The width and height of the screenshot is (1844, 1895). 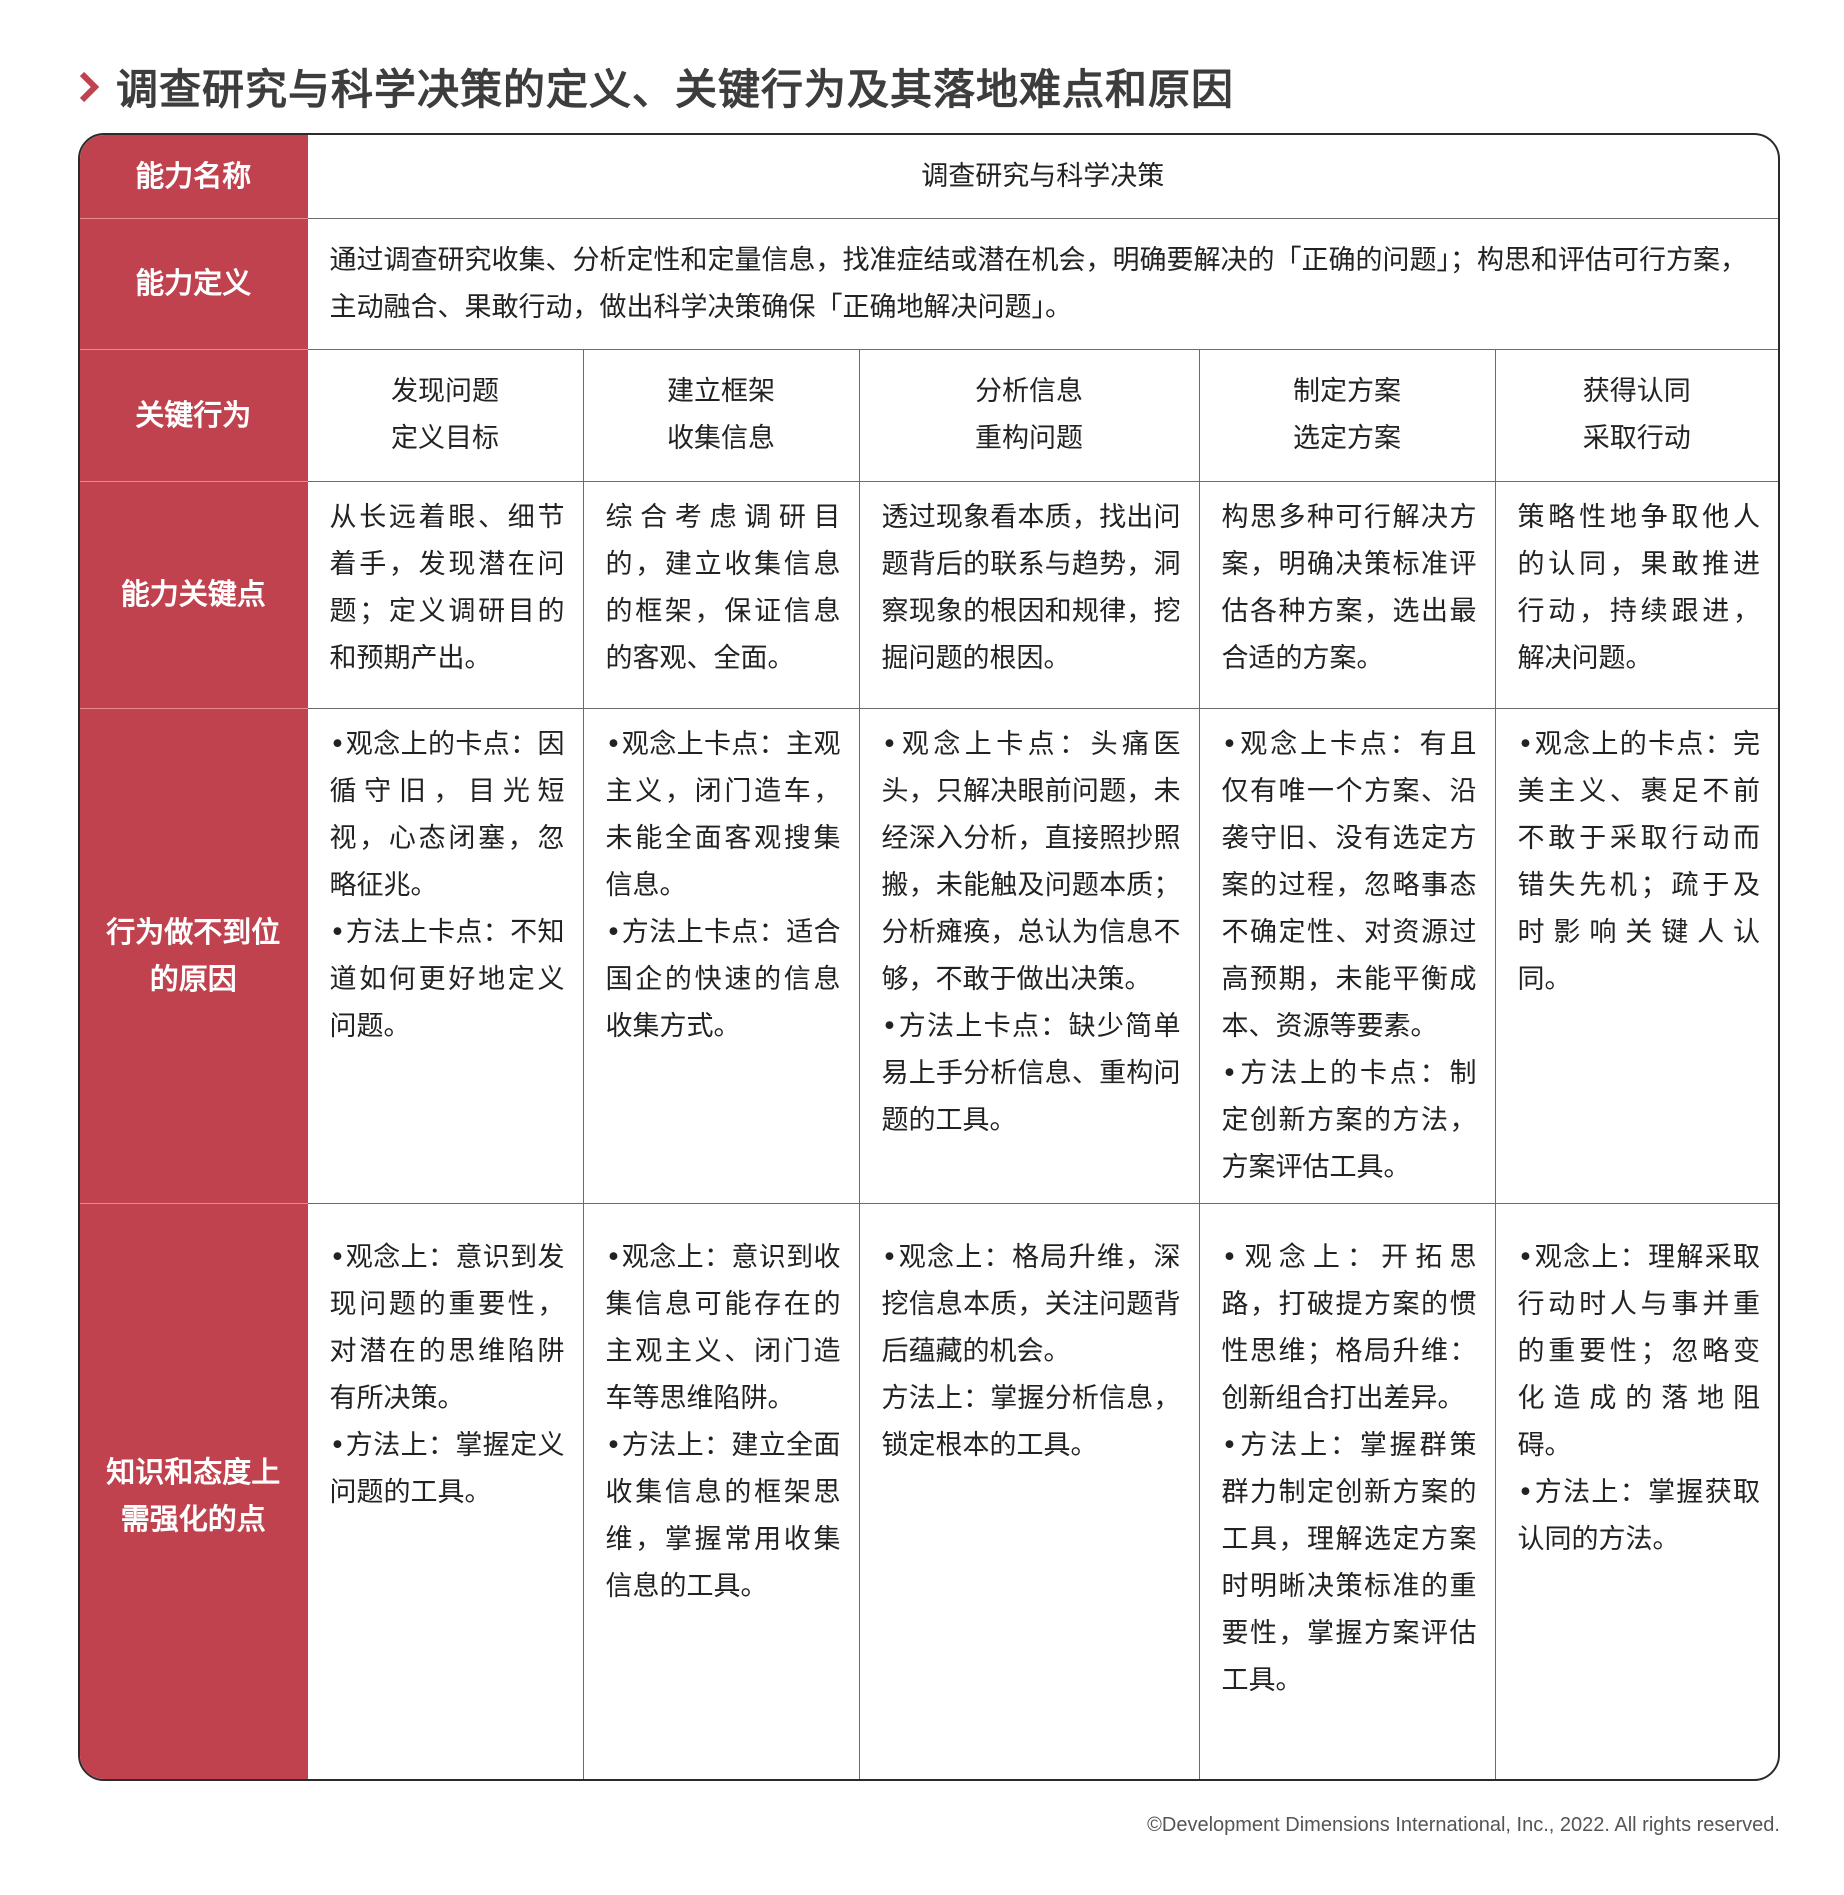 What do you see at coordinates (1029, 415) in the screenshot?
I see `key-behavior-cell: 分析信息 重构问题` at bounding box center [1029, 415].